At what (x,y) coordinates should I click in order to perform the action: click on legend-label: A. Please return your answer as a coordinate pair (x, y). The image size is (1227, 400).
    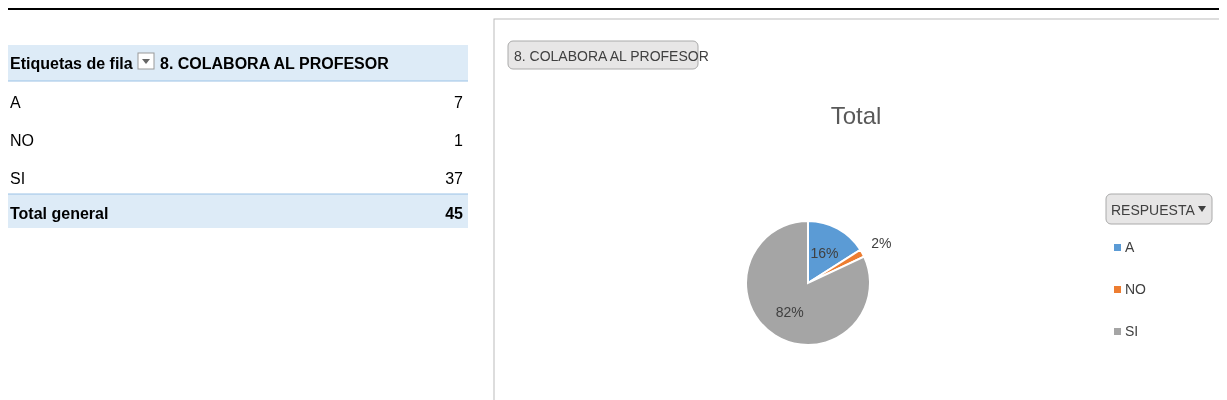
    Looking at the image, I should click on (1130, 247).